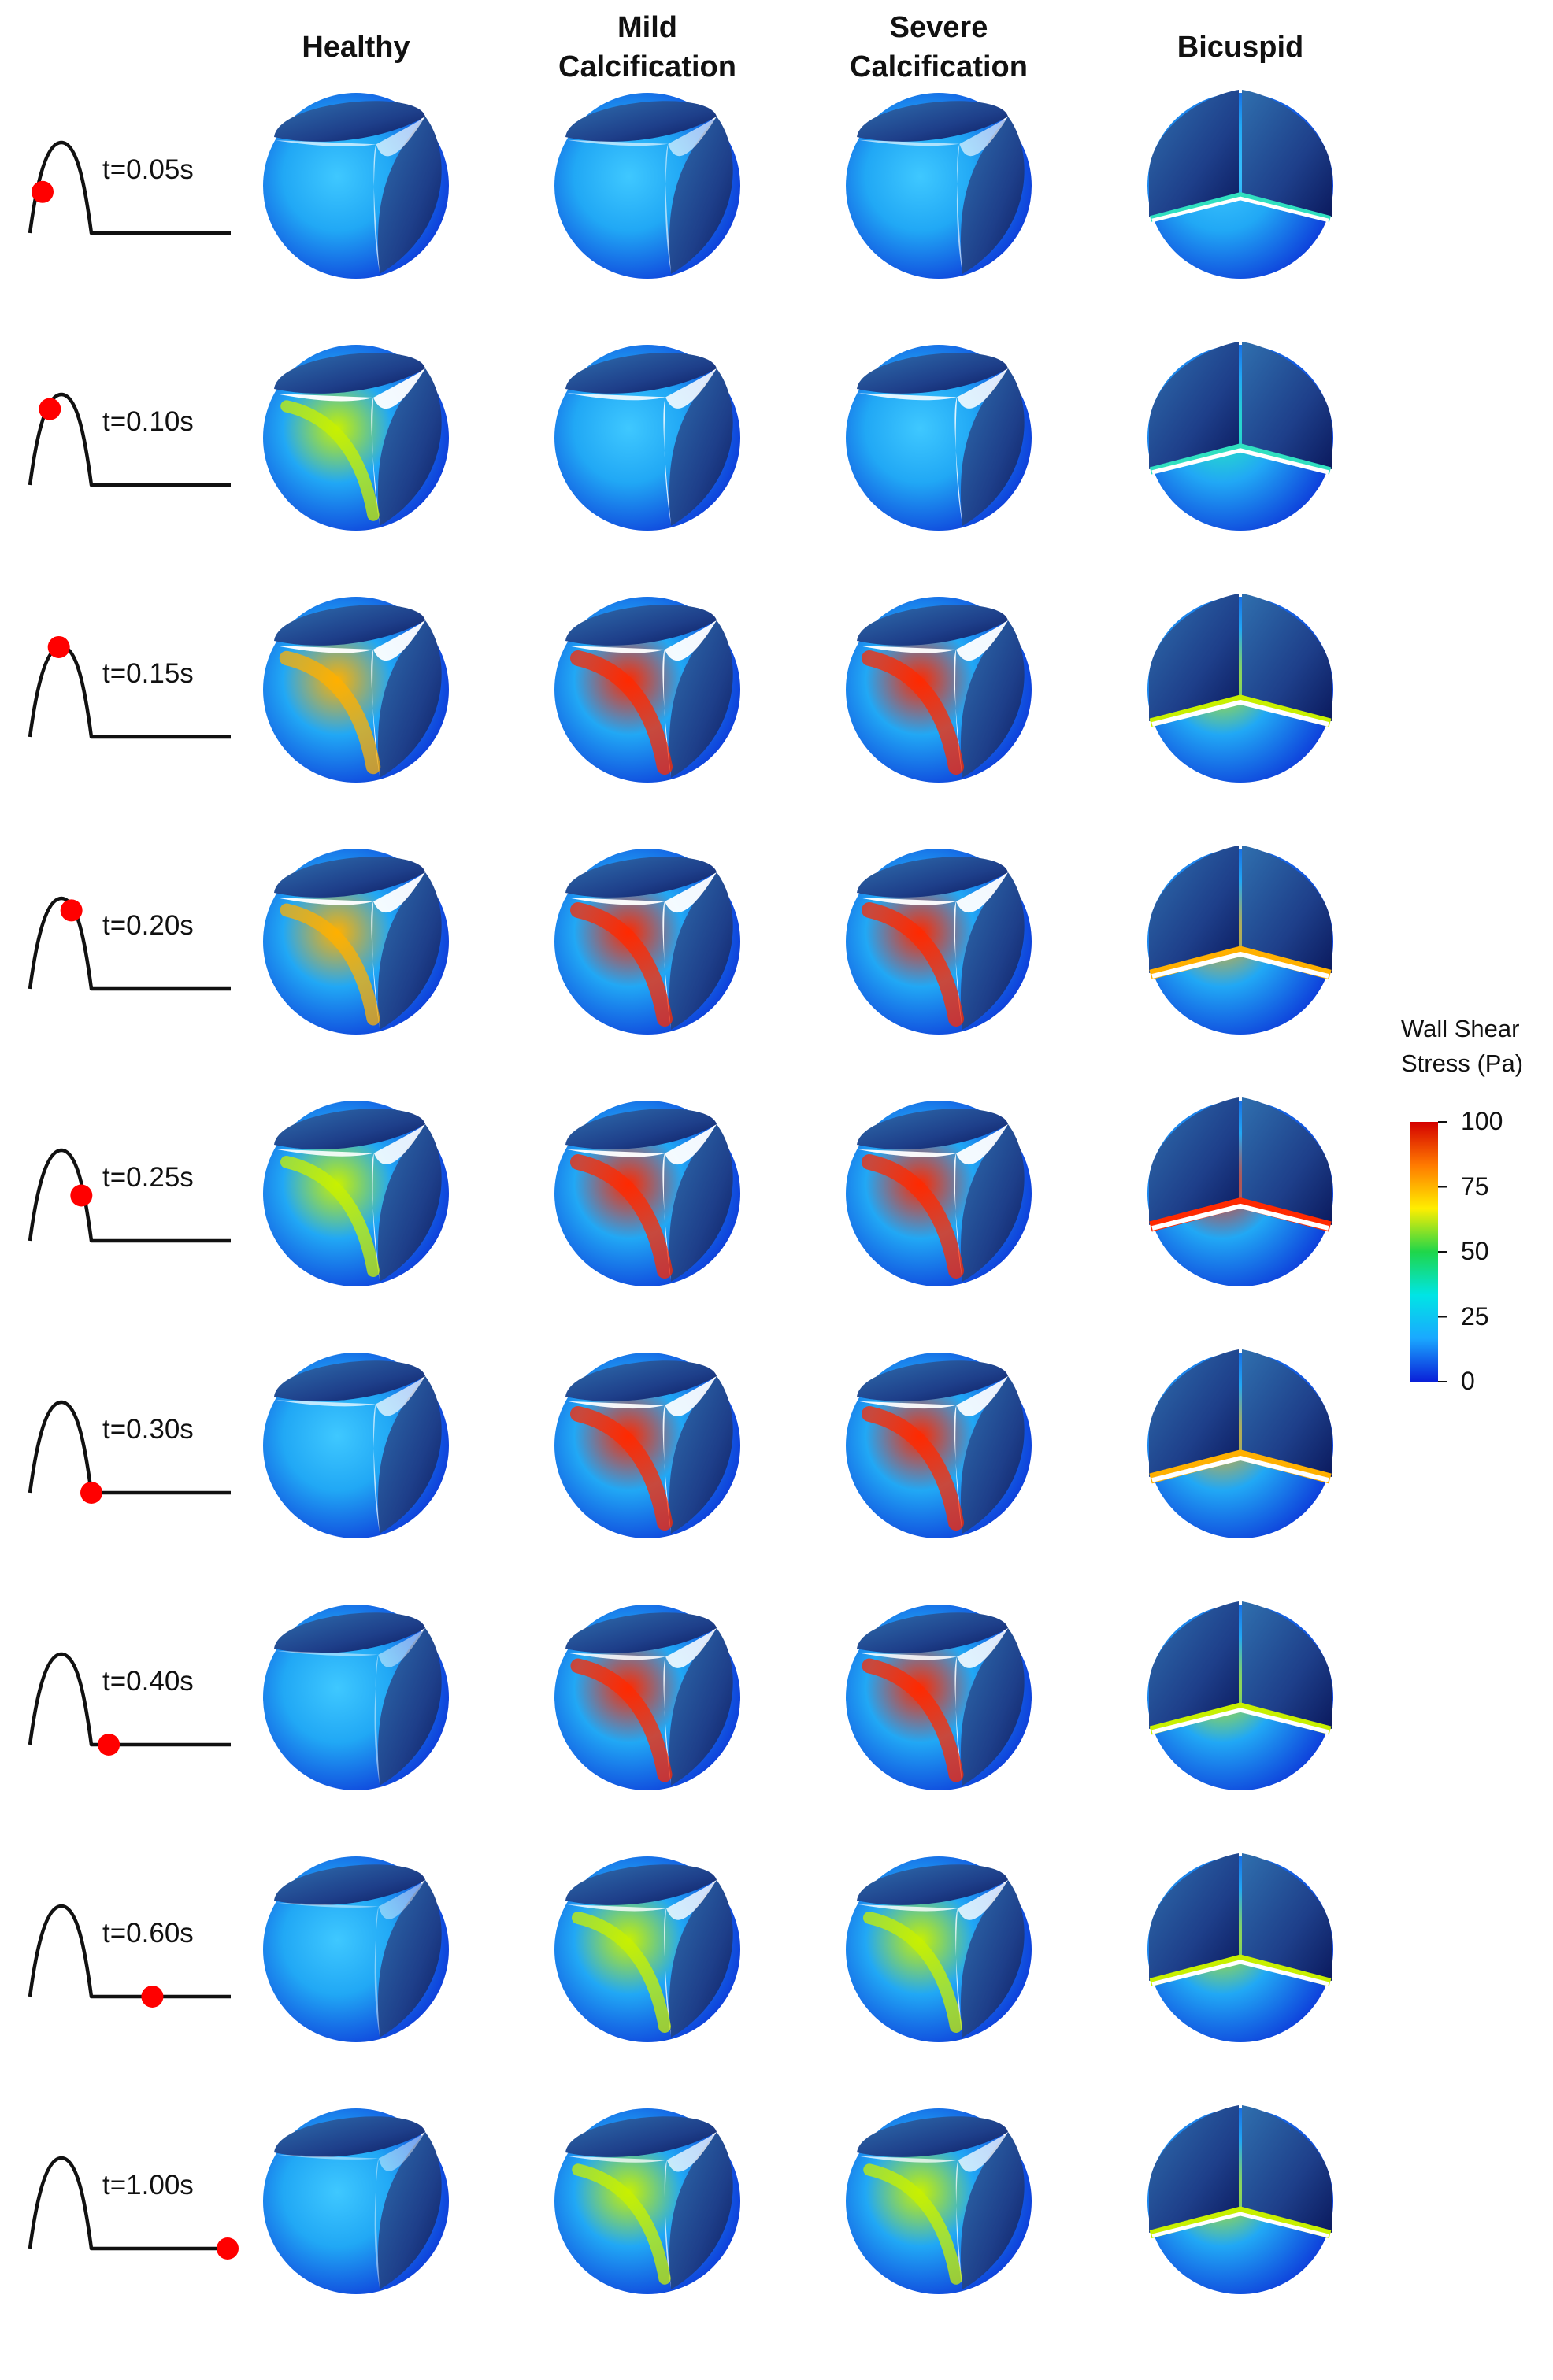 This screenshot has width=1553, height=2380. What do you see at coordinates (148, 169) in the screenshot?
I see `time-label: t=0.05s` at bounding box center [148, 169].